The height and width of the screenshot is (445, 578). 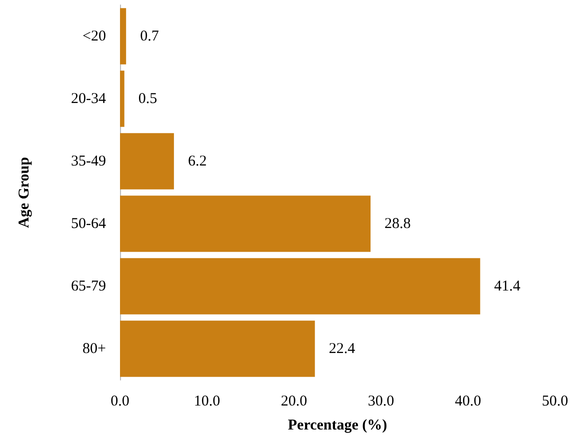 What do you see at coordinates (94, 348) in the screenshot?
I see `y-tick-label: 80+` at bounding box center [94, 348].